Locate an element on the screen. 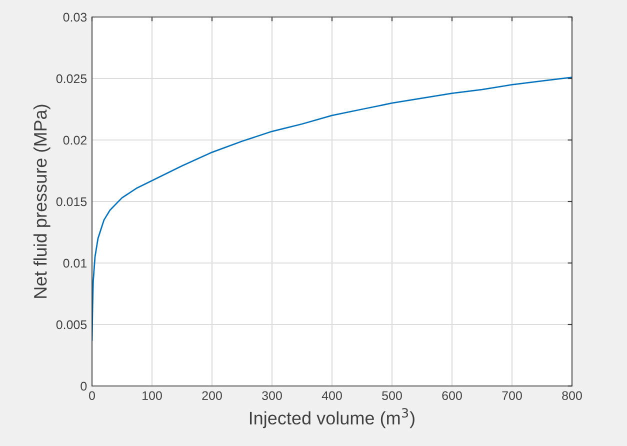  y-tick-label: 0.03 is located at coordinates (75, 17).